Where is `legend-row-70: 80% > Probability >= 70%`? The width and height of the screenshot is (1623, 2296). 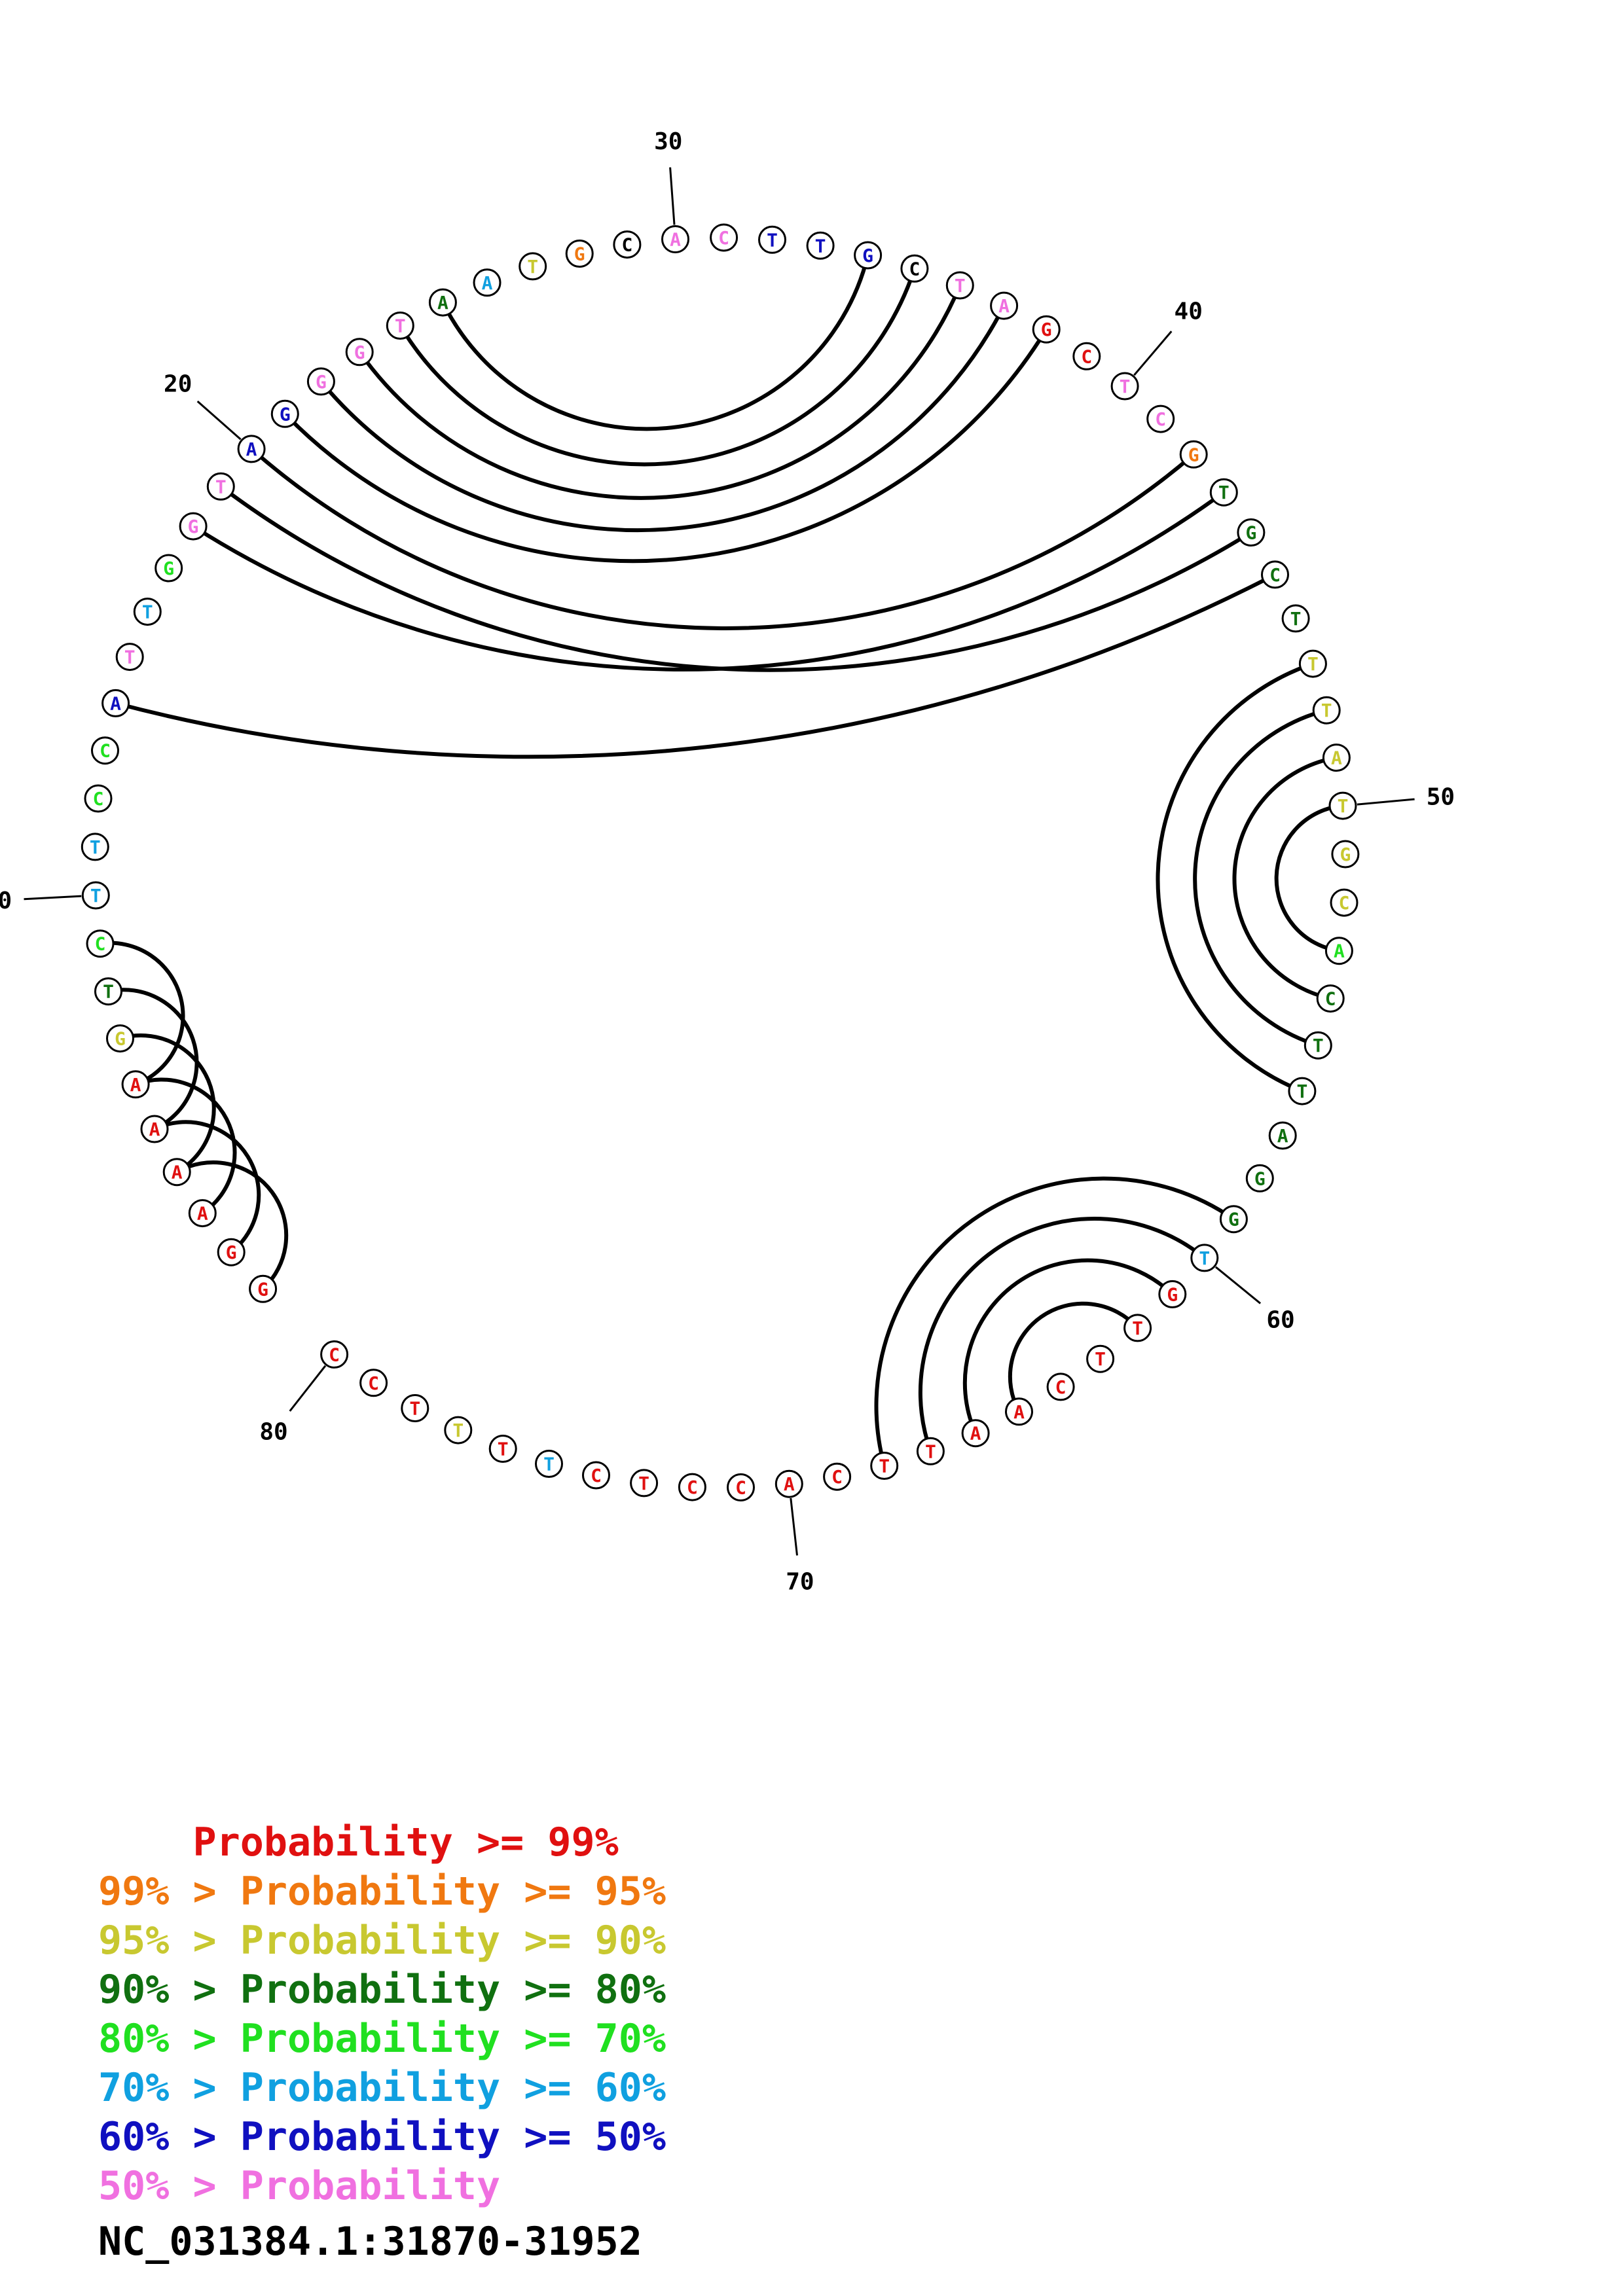 legend-row-70: 80% > Probability >= 70% is located at coordinates (382, 2039).